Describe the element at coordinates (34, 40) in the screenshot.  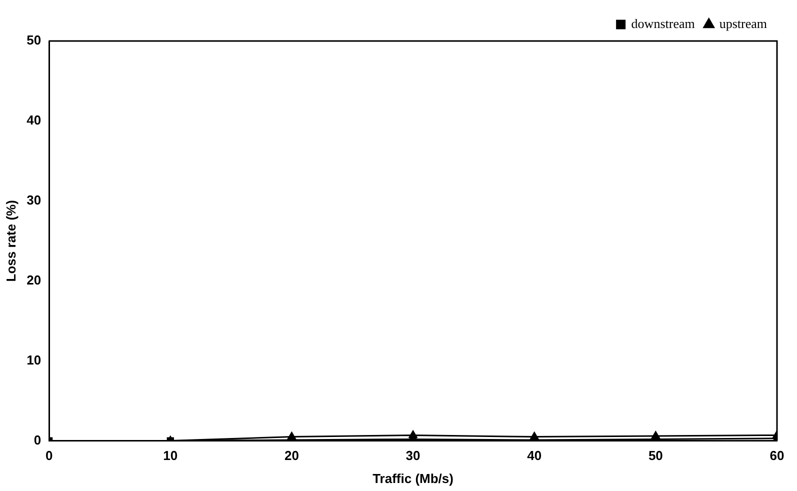
I see `y-tick-label: 50` at that location.